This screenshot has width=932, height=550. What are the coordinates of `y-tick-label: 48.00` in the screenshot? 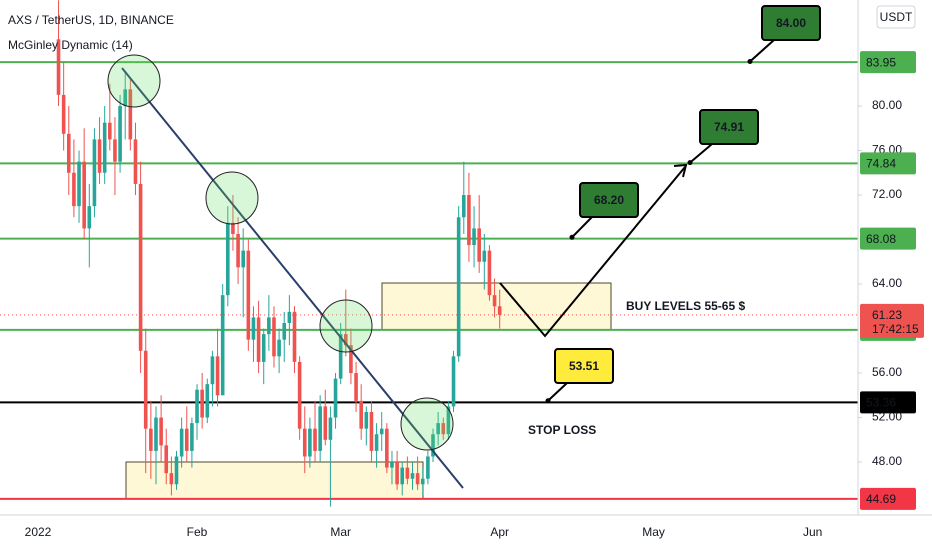 It's located at (887, 461).